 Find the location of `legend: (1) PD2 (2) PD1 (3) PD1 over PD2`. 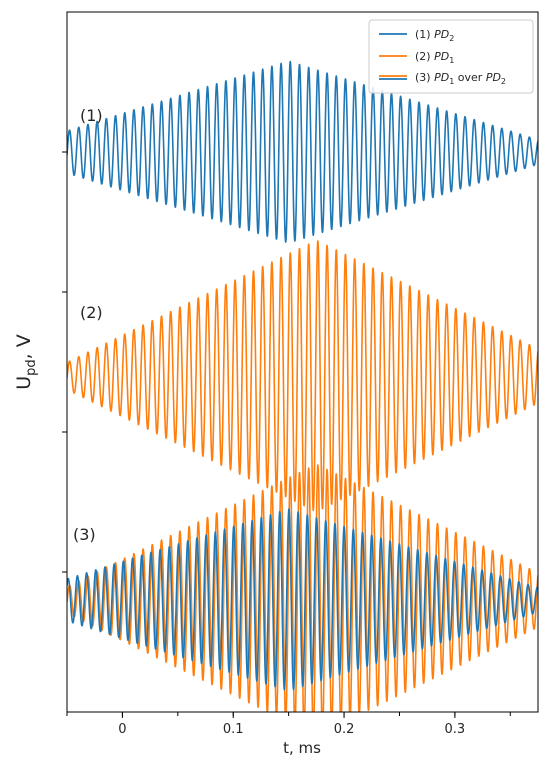

legend: (1) PD2 (2) PD1 (3) PD1 over PD2 is located at coordinates (451, 56).